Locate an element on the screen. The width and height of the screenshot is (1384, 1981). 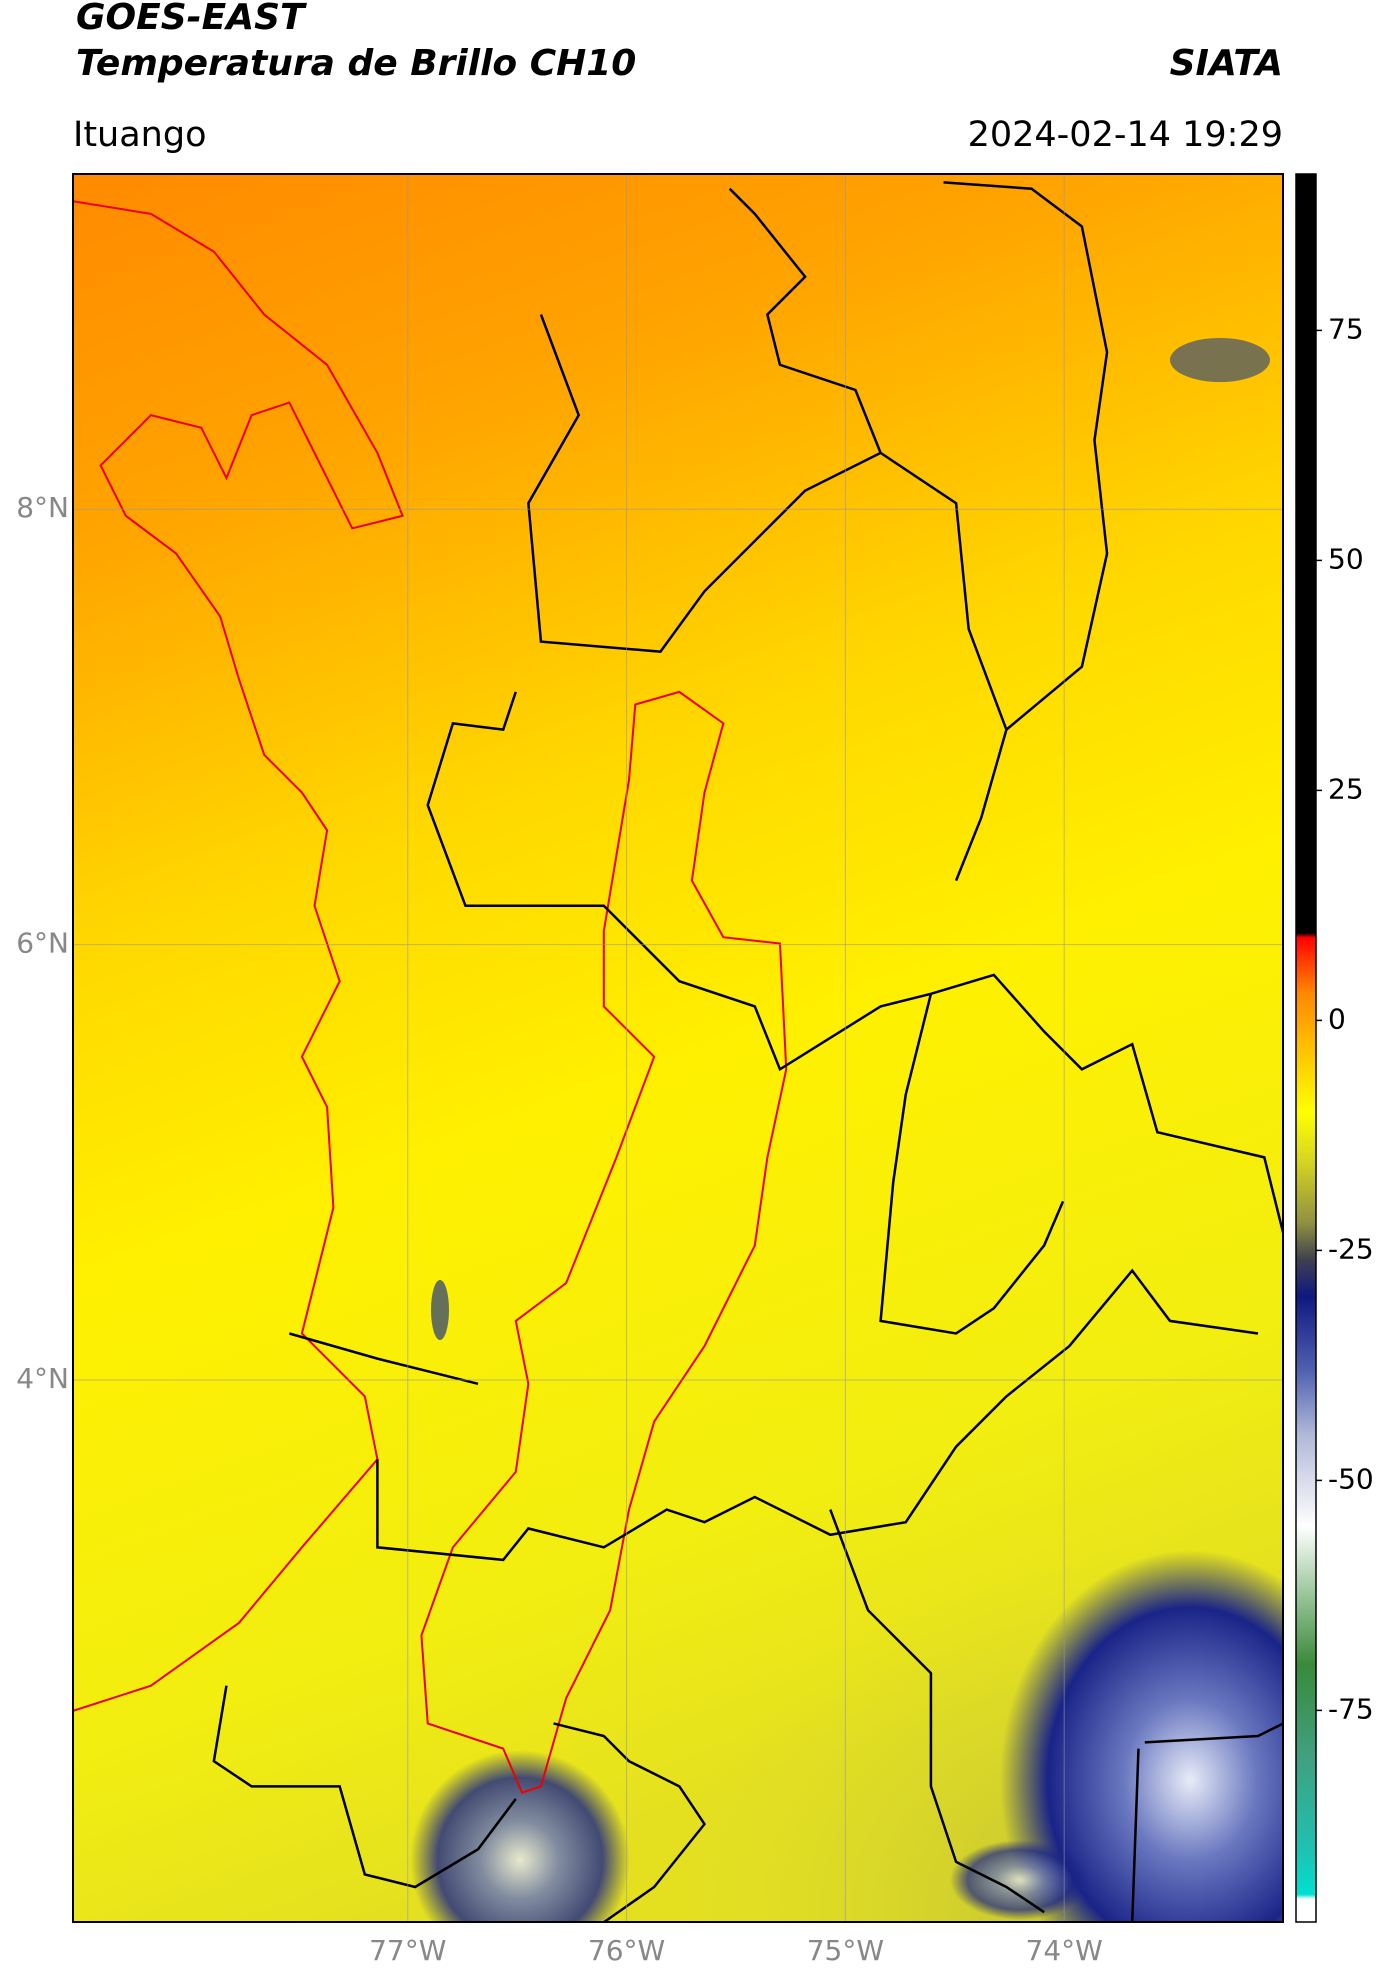
title: GOES-EAST is located at coordinates (191, 19).